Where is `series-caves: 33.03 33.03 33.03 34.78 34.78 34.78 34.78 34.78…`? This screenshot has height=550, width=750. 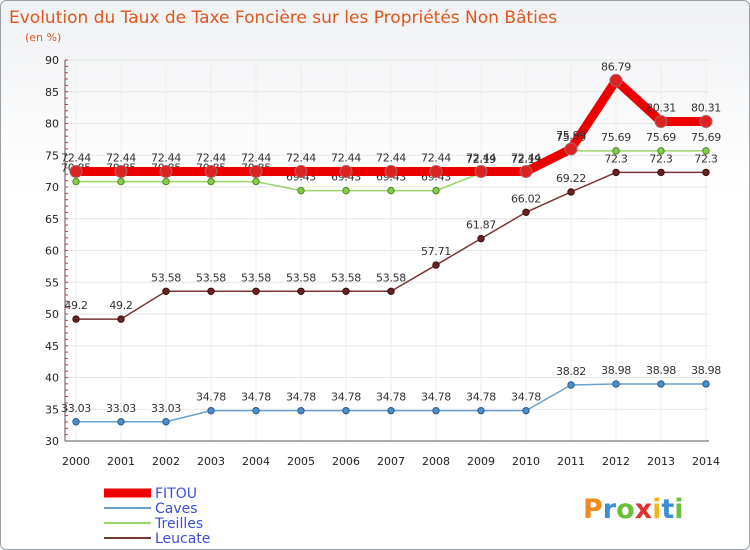 series-caves: 33.03 33.03 33.03 34.78 34.78 34.78 34.78 34.78… is located at coordinates (391, 395).